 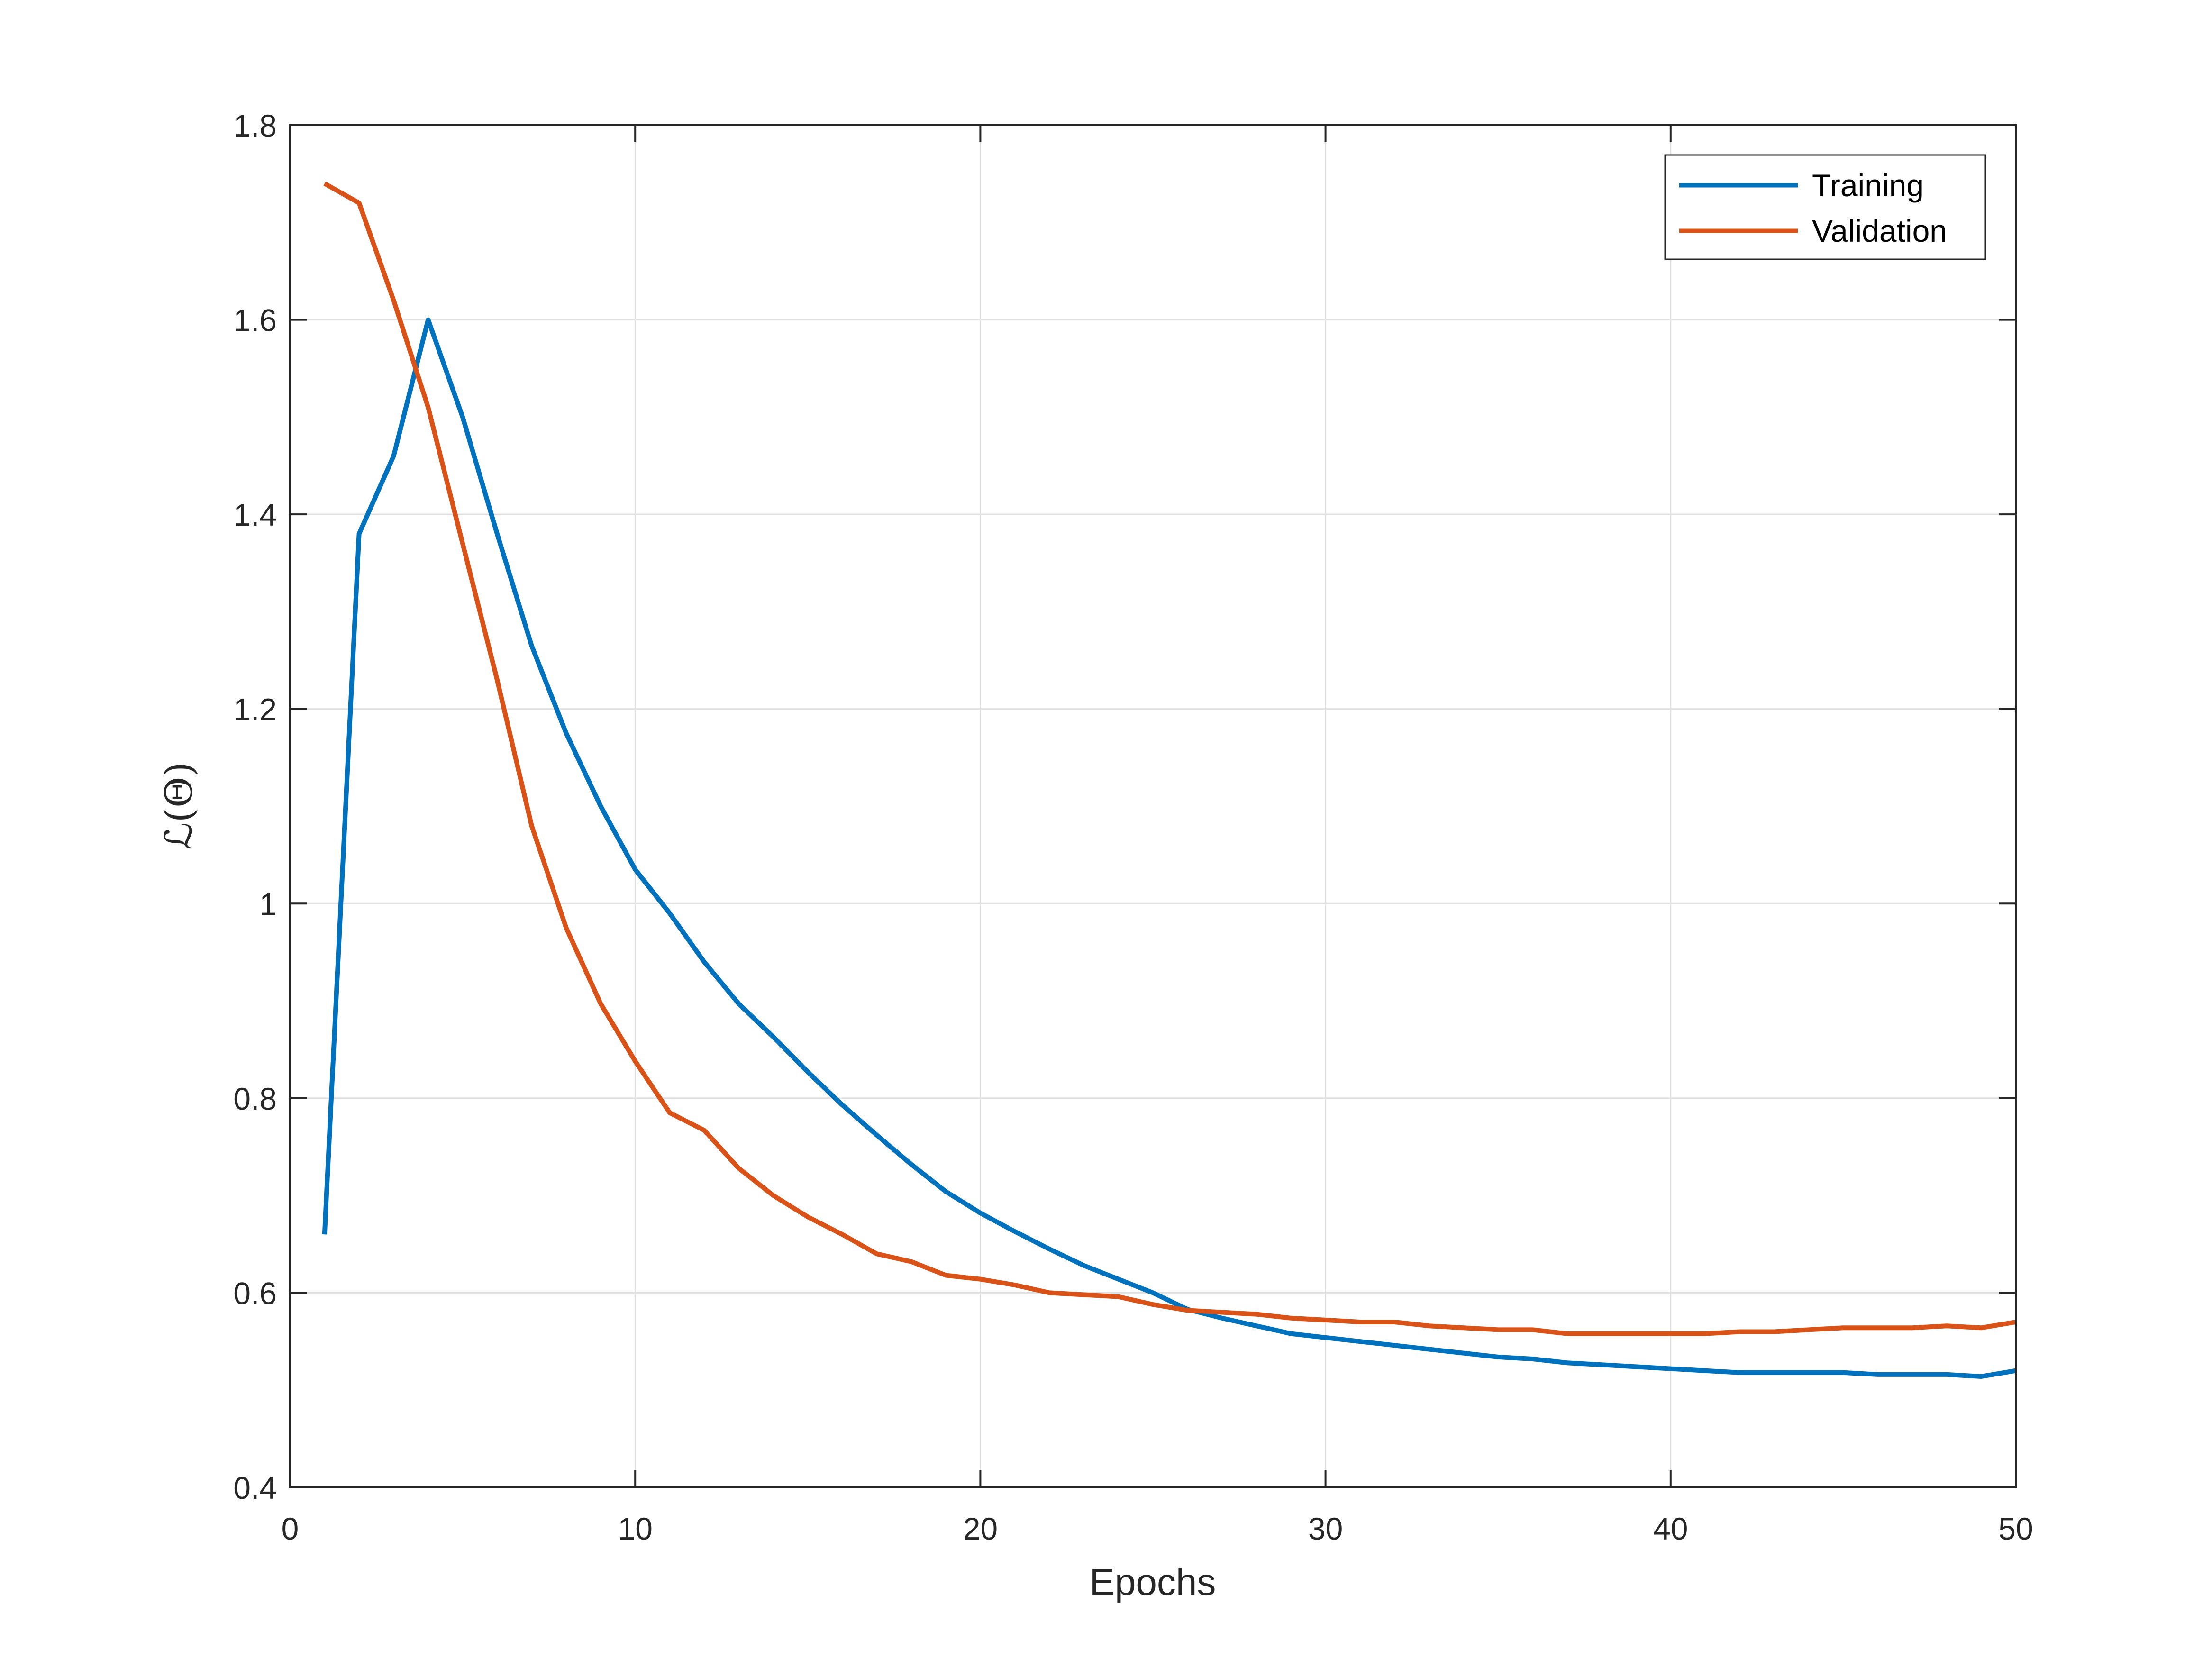 I want to click on legend-box, so click(x=1825, y=207).